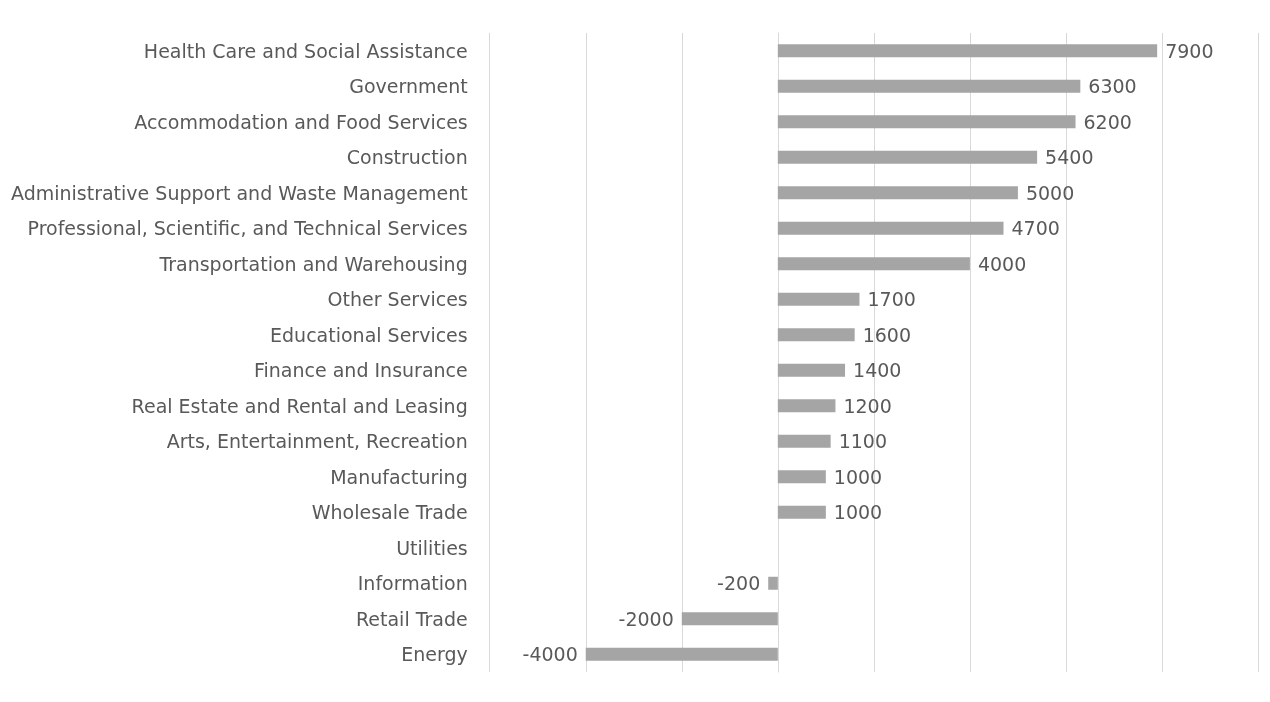 The image size is (1270, 702). Describe the element at coordinates (867, 405) in the screenshot. I see `data-label: 1200` at that location.